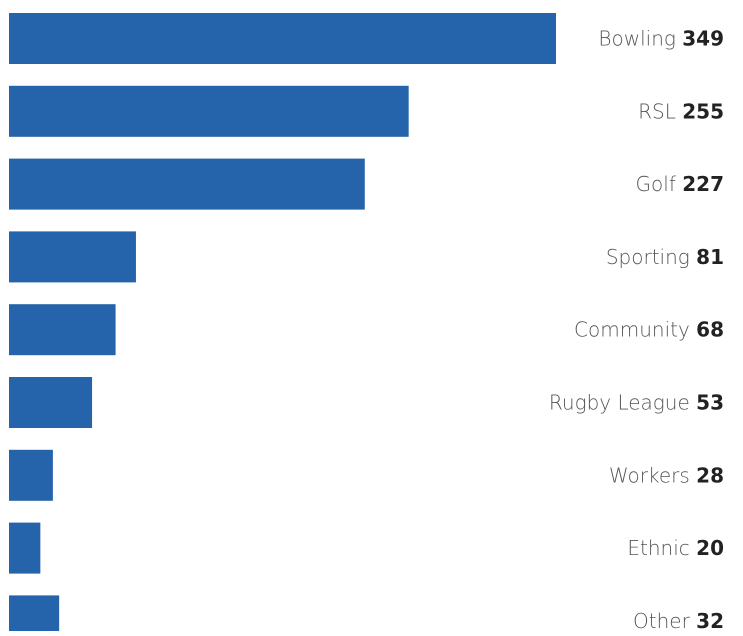 The width and height of the screenshot is (743, 636). I want to click on label-rsl: RSL 255, so click(681, 111).